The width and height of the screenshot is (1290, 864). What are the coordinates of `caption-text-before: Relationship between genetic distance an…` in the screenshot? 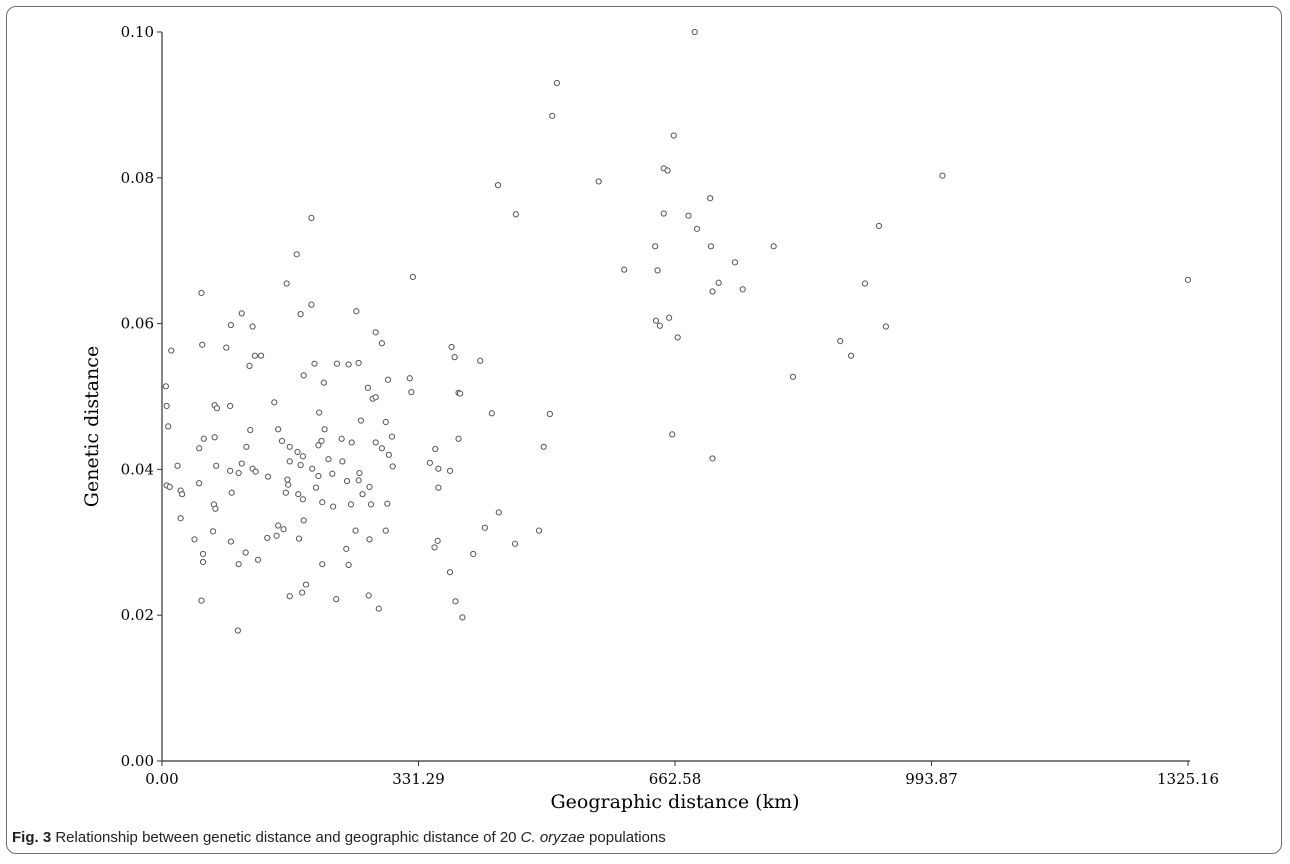 It's located at (286, 837).